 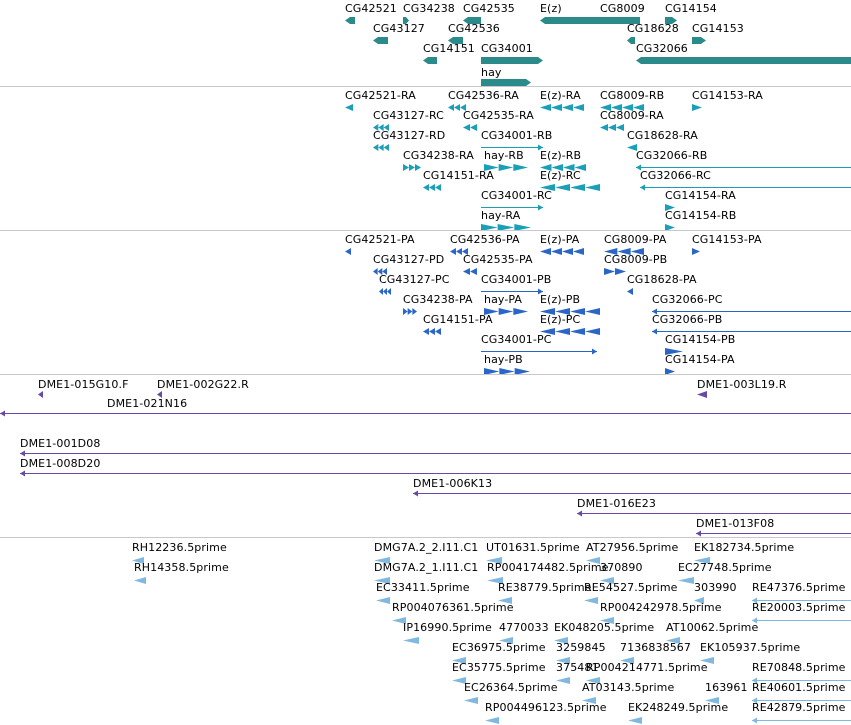 What do you see at coordinates (570, 311) in the screenshot?
I see `feature-glyph-e-z-pb` at bounding box center [570, 311].